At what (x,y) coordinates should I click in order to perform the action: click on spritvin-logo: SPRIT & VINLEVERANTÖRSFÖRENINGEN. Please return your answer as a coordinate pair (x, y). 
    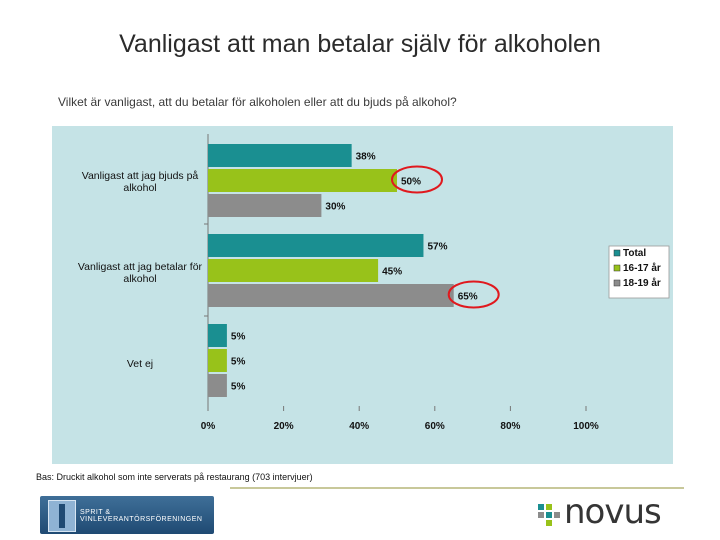
    Looking at the image, I should click on (127, 515).